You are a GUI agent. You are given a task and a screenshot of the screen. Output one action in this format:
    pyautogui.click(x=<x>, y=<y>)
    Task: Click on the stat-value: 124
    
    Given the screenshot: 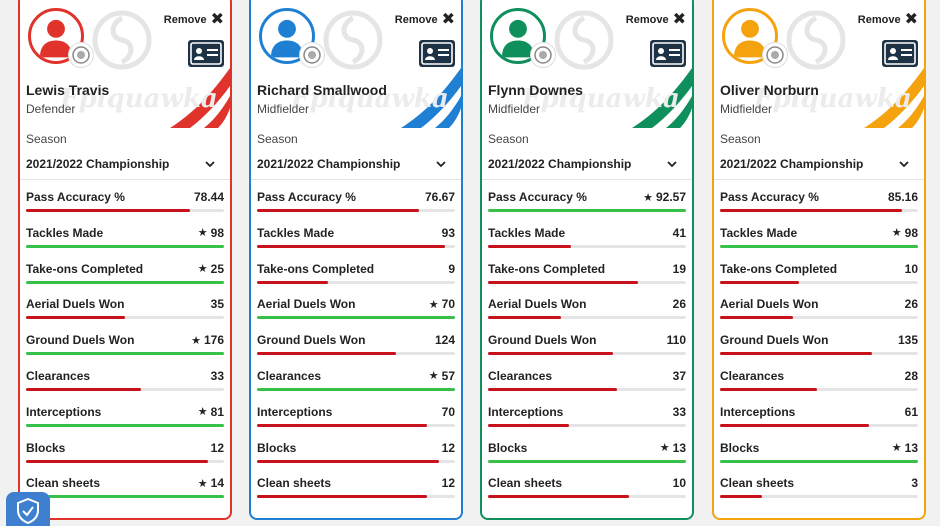 What is the action you would take?
    pyautogui.click(x=444, y=340)
    